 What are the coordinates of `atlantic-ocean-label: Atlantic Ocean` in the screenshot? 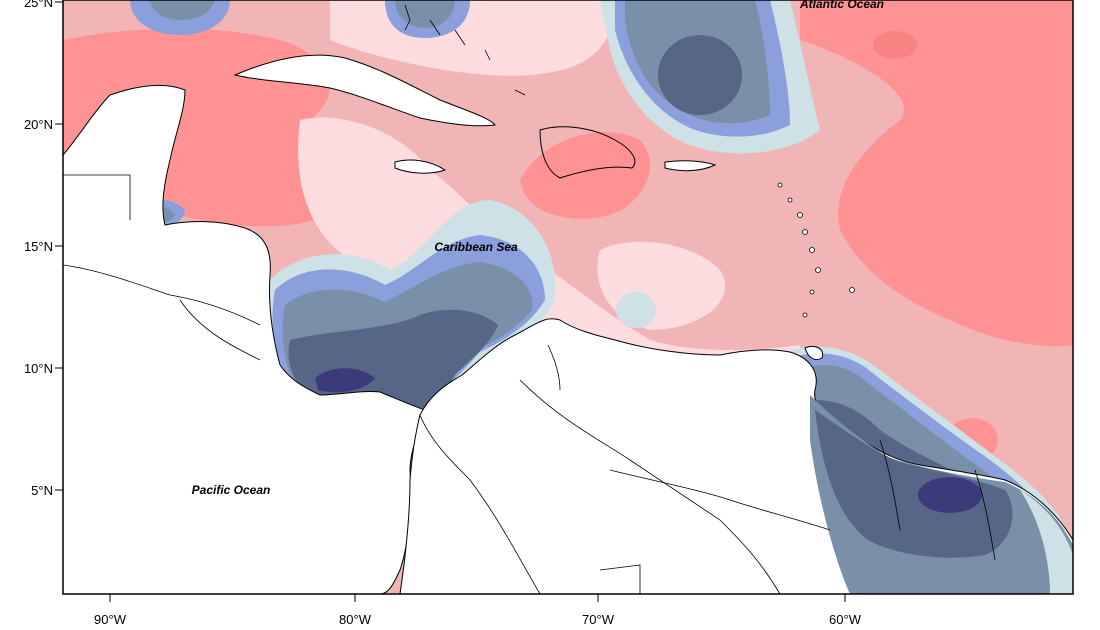 It's located at (841, 5).